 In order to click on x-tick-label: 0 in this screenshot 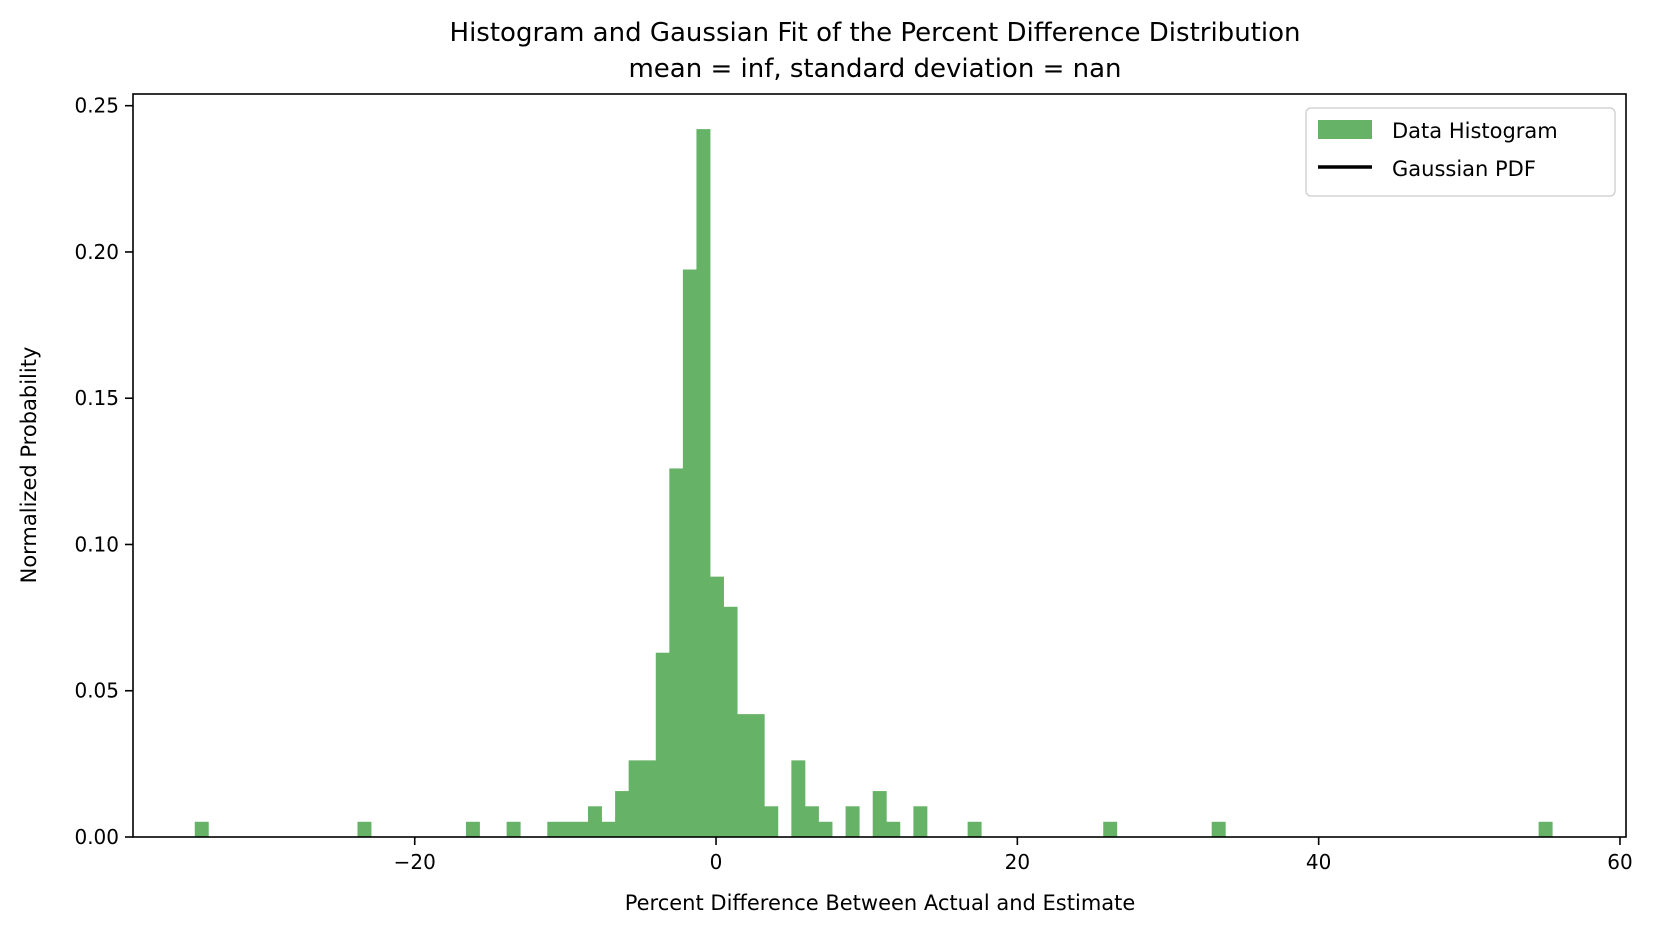, I will do `click(716, 862)`.